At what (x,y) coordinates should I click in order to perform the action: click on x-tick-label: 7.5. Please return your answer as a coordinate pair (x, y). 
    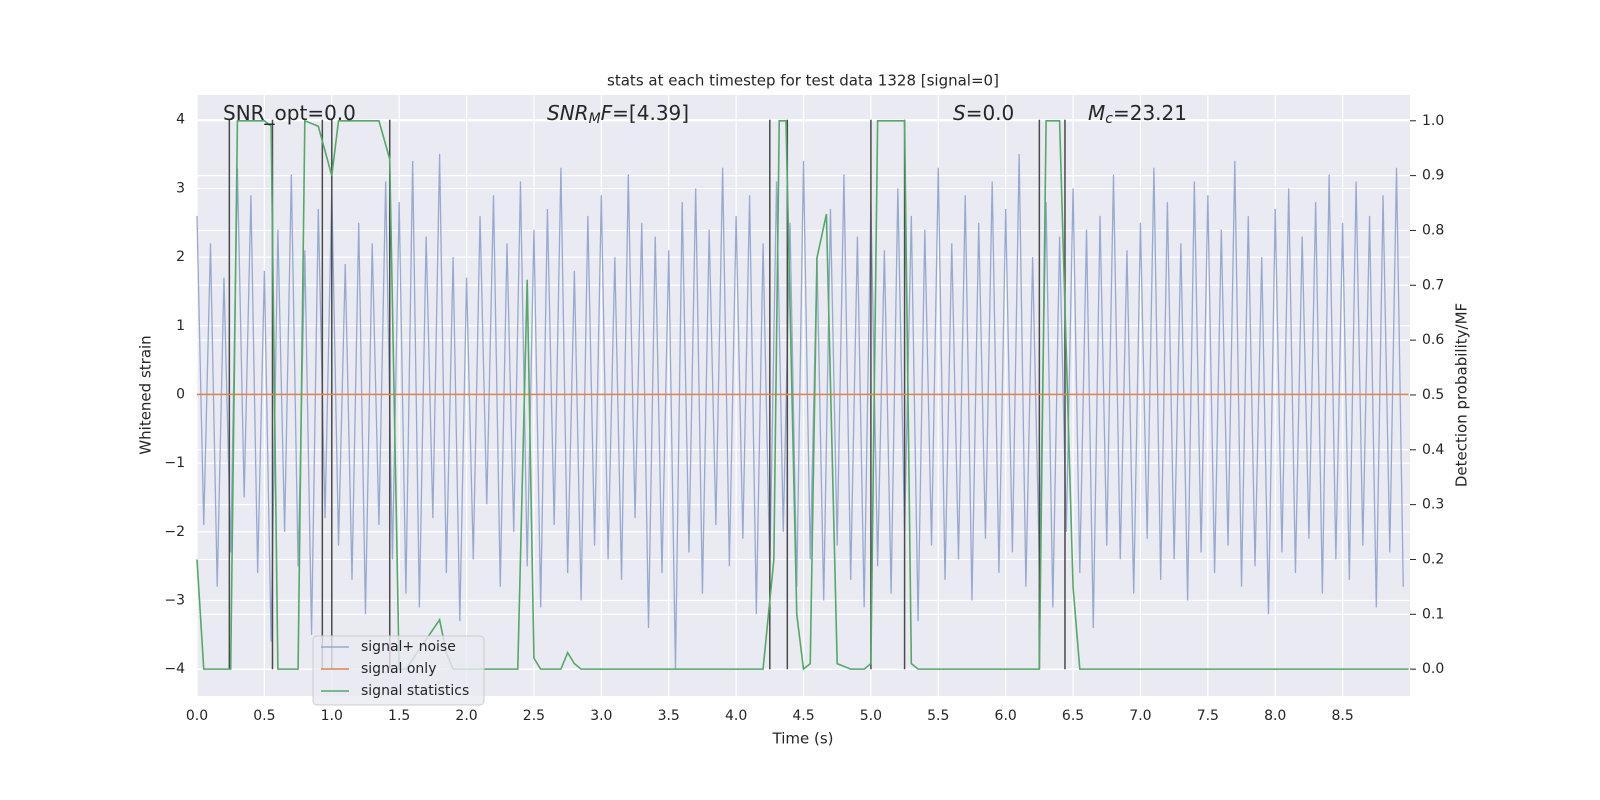
    Looking at the image, I should click on (1208, 716).